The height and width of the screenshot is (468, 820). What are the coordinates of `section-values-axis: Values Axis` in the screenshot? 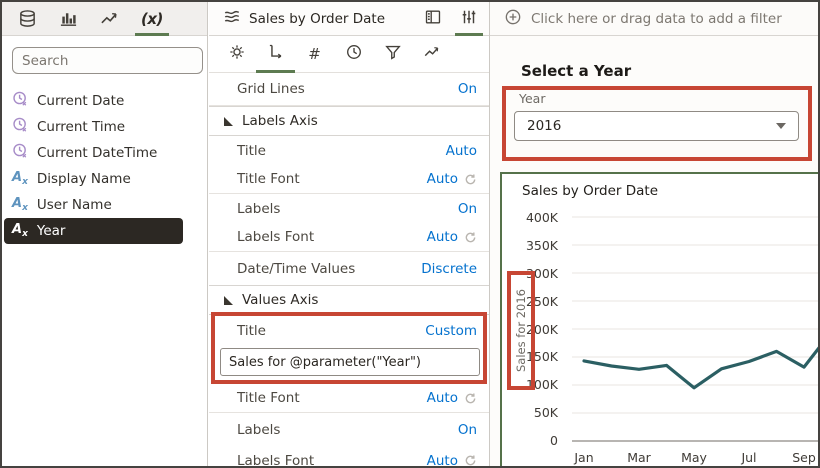 It's located at (349, 300).